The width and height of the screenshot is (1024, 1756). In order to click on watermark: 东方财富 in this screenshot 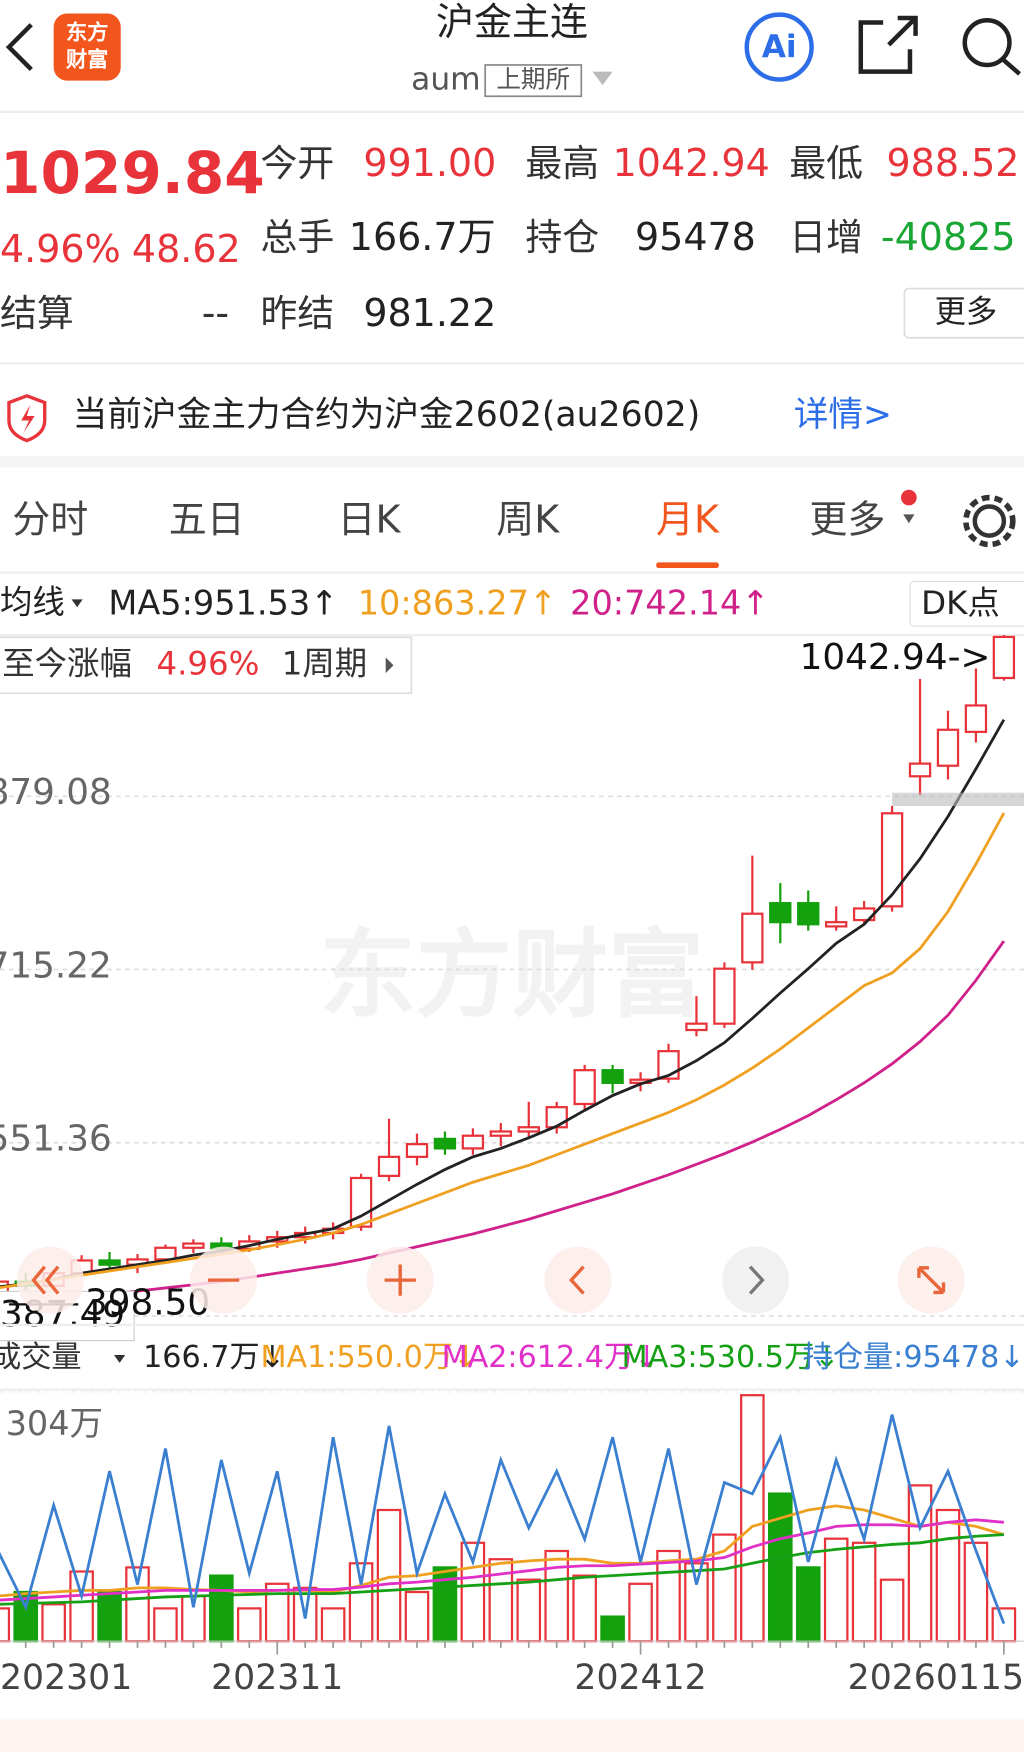, I will do `click(512, 975)`.